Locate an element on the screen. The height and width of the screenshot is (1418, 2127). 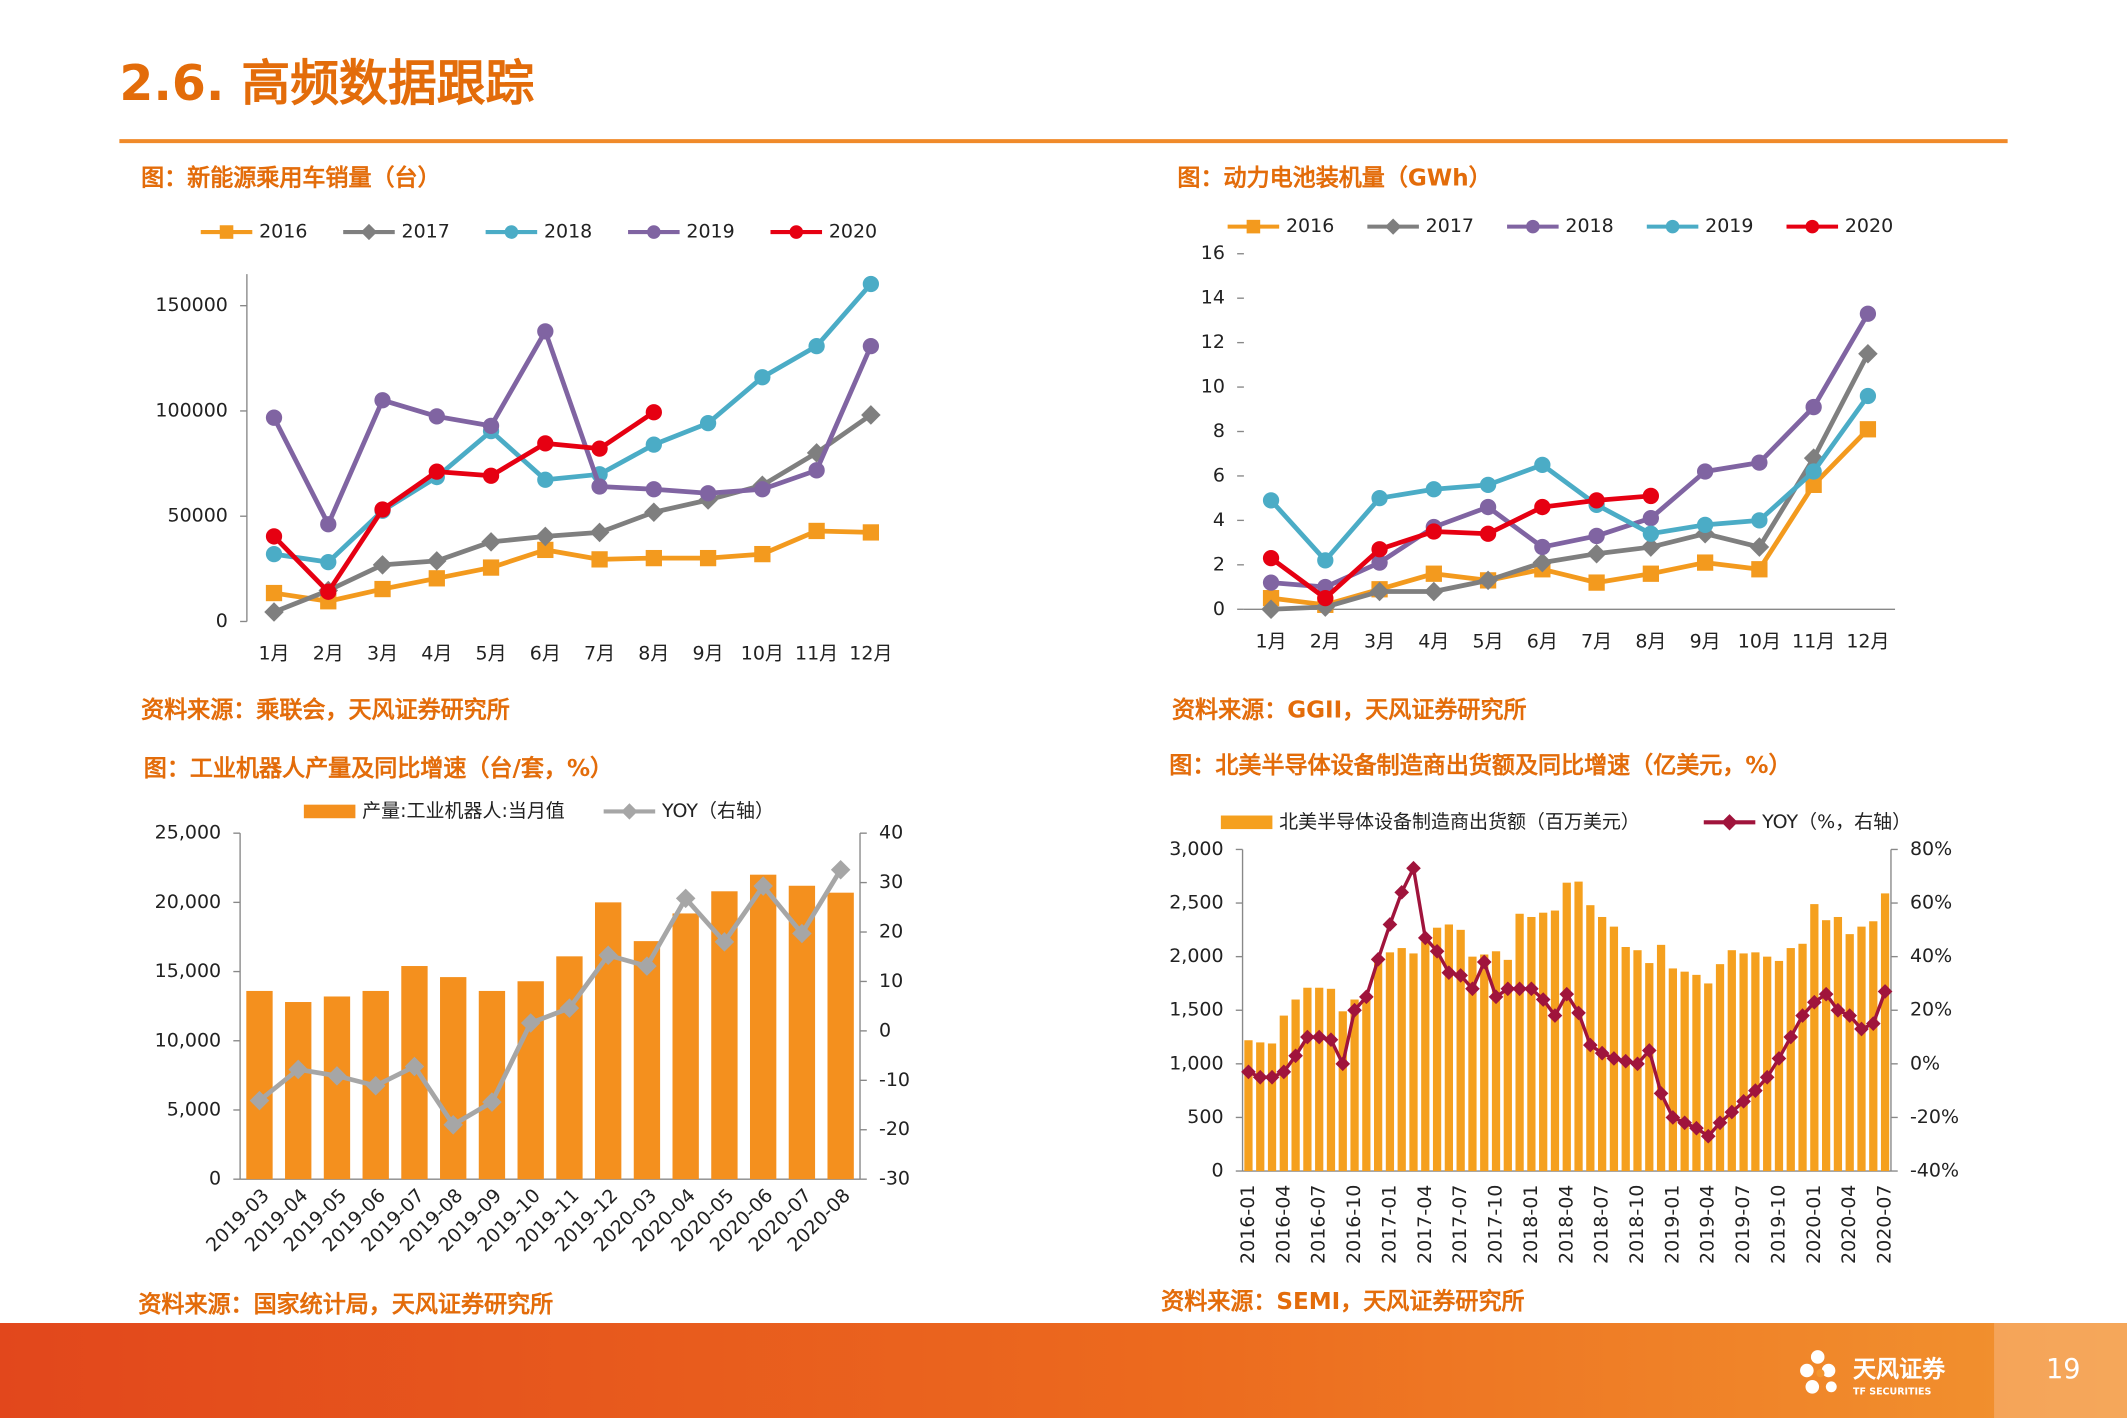
x-tick-label: 6月 is located at coordinates (545, 654).